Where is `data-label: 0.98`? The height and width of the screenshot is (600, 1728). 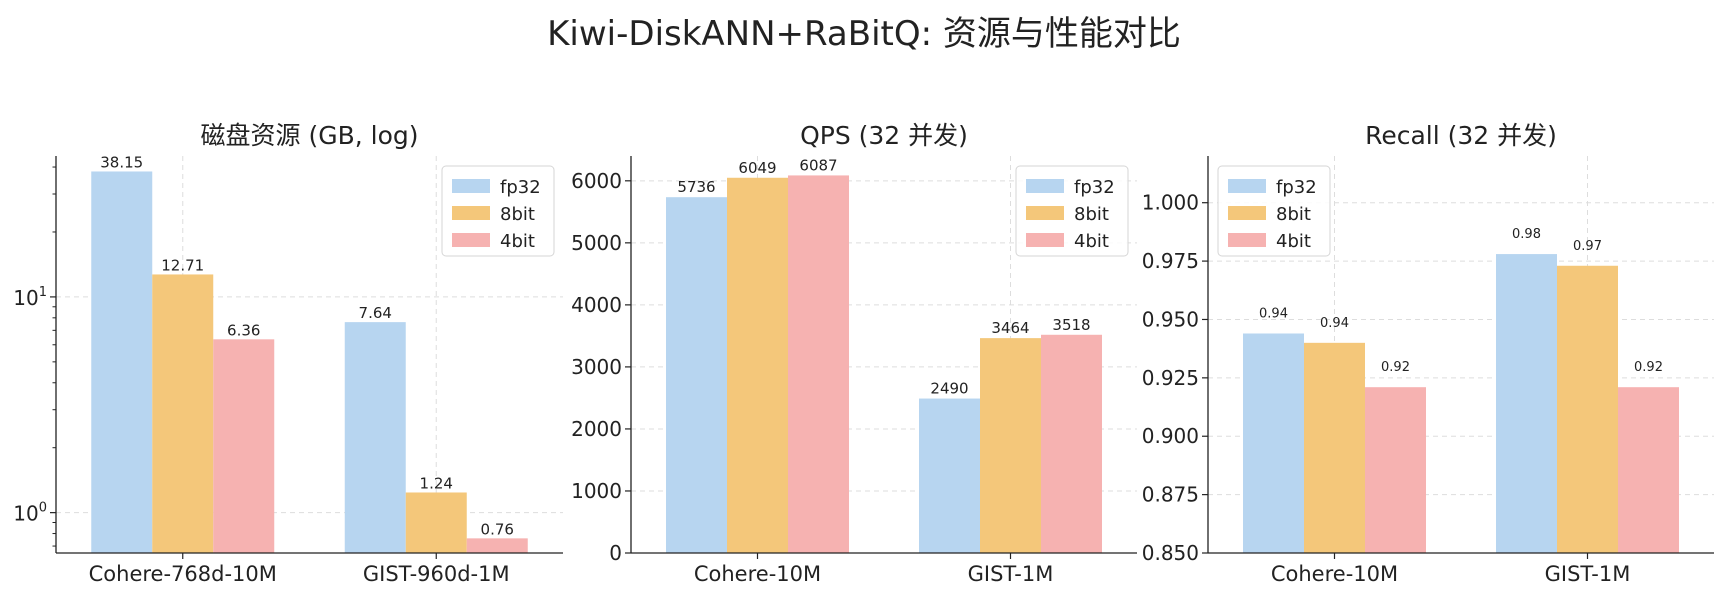
data-label: 0.98 is located at coordinates (1526, 234).